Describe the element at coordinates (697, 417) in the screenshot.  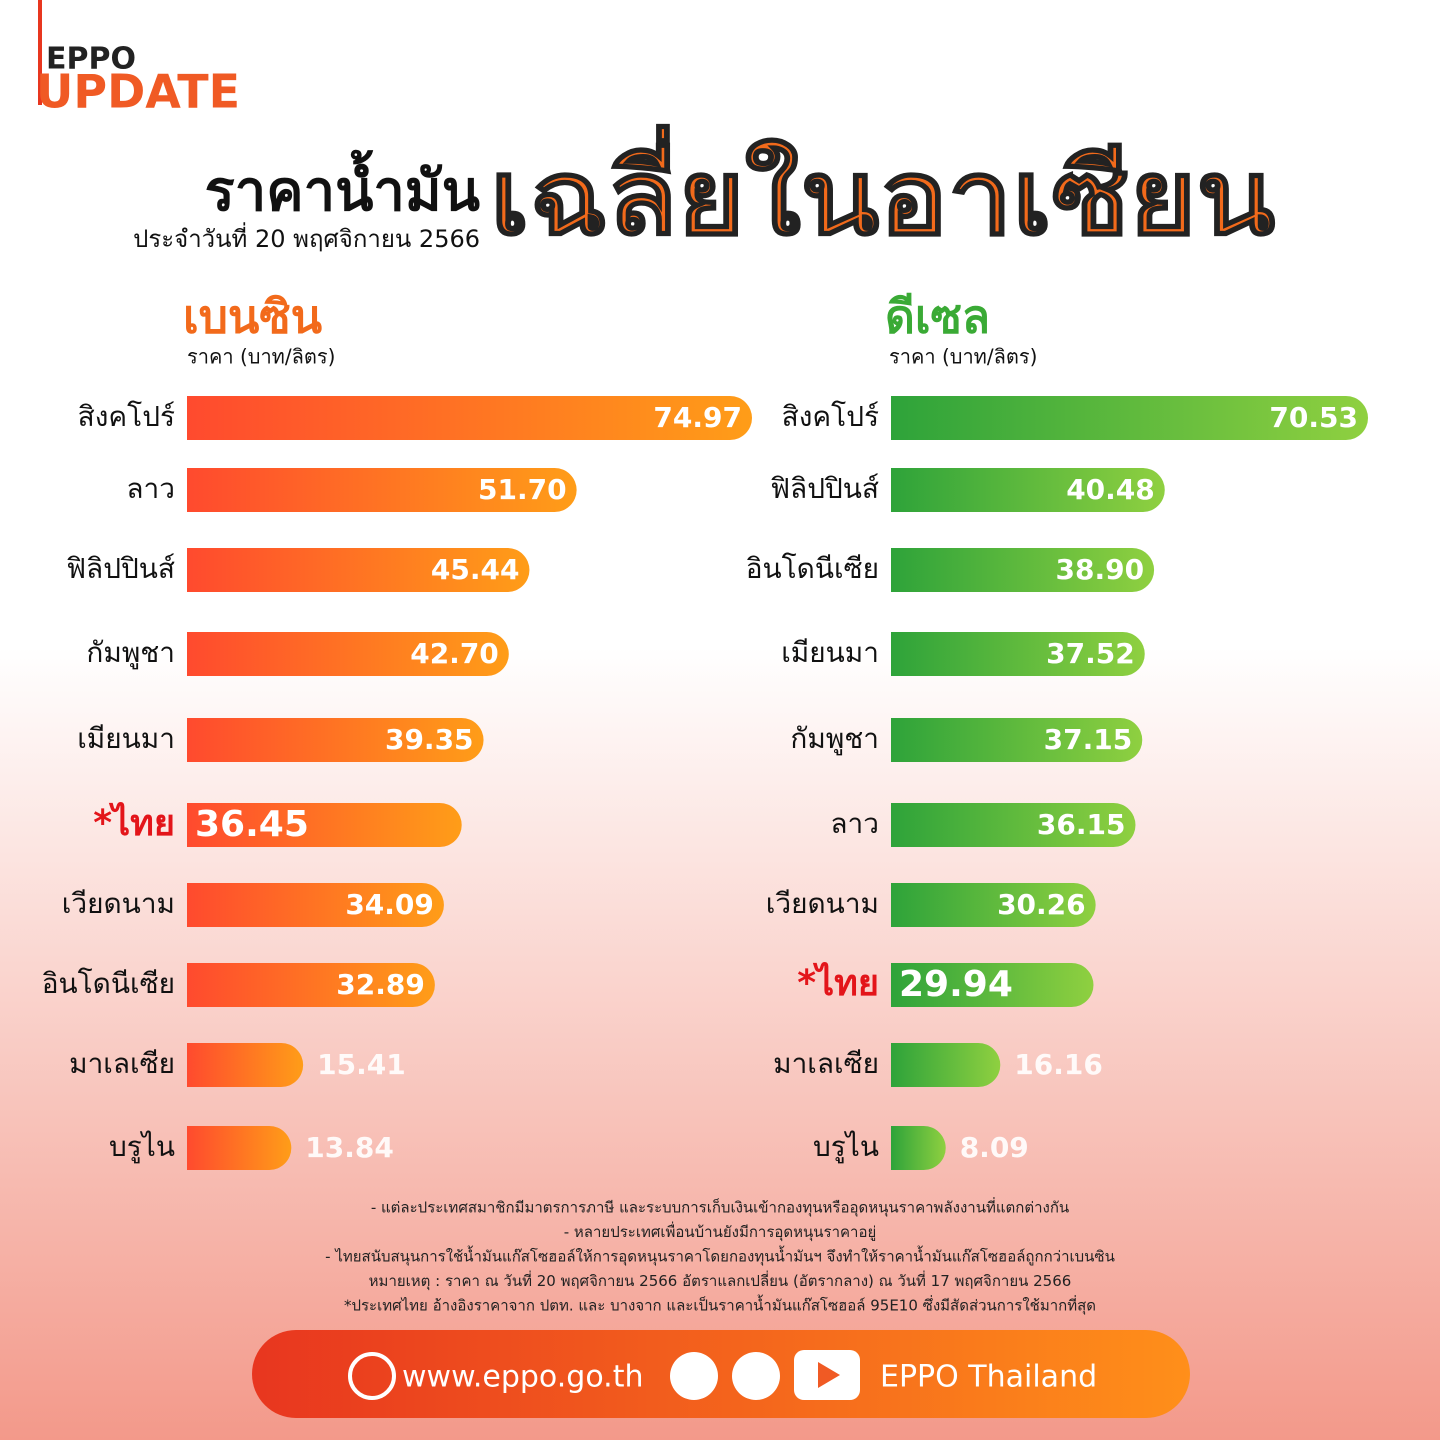
I see `value-label: 74.97` at that location.